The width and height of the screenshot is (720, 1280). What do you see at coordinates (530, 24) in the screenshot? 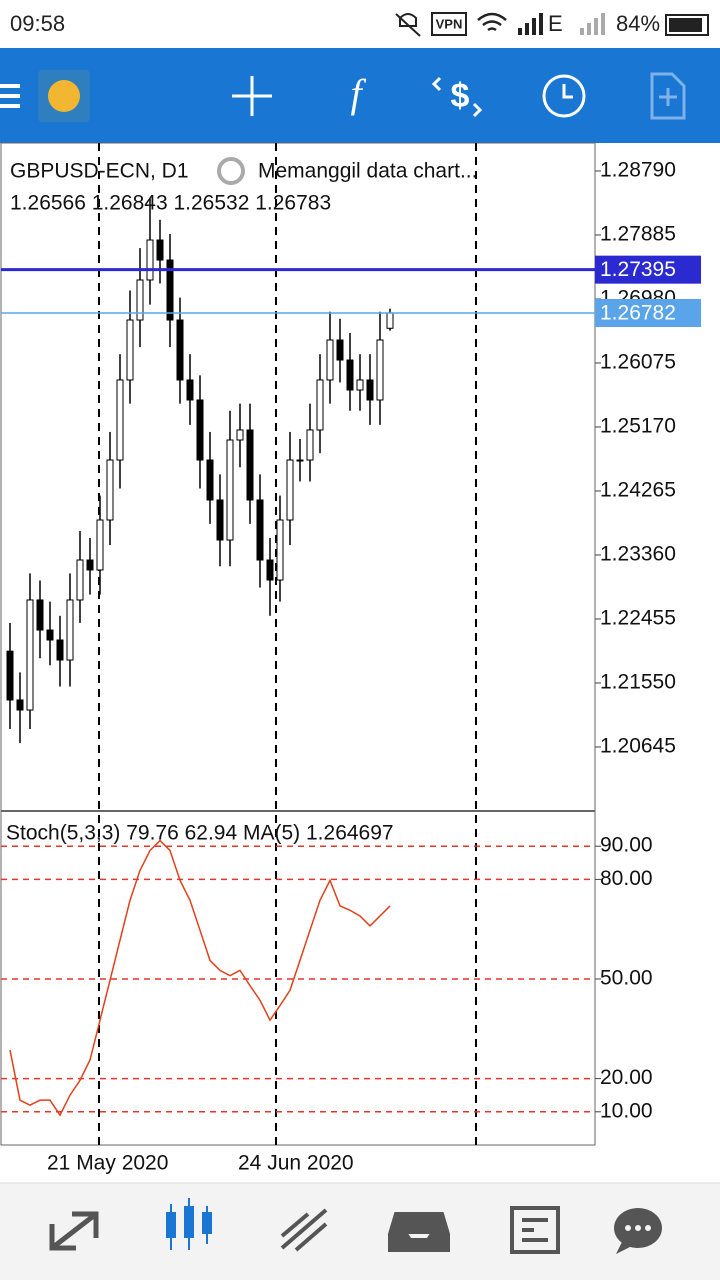
I see `signal` at bounding box center [530, 24].